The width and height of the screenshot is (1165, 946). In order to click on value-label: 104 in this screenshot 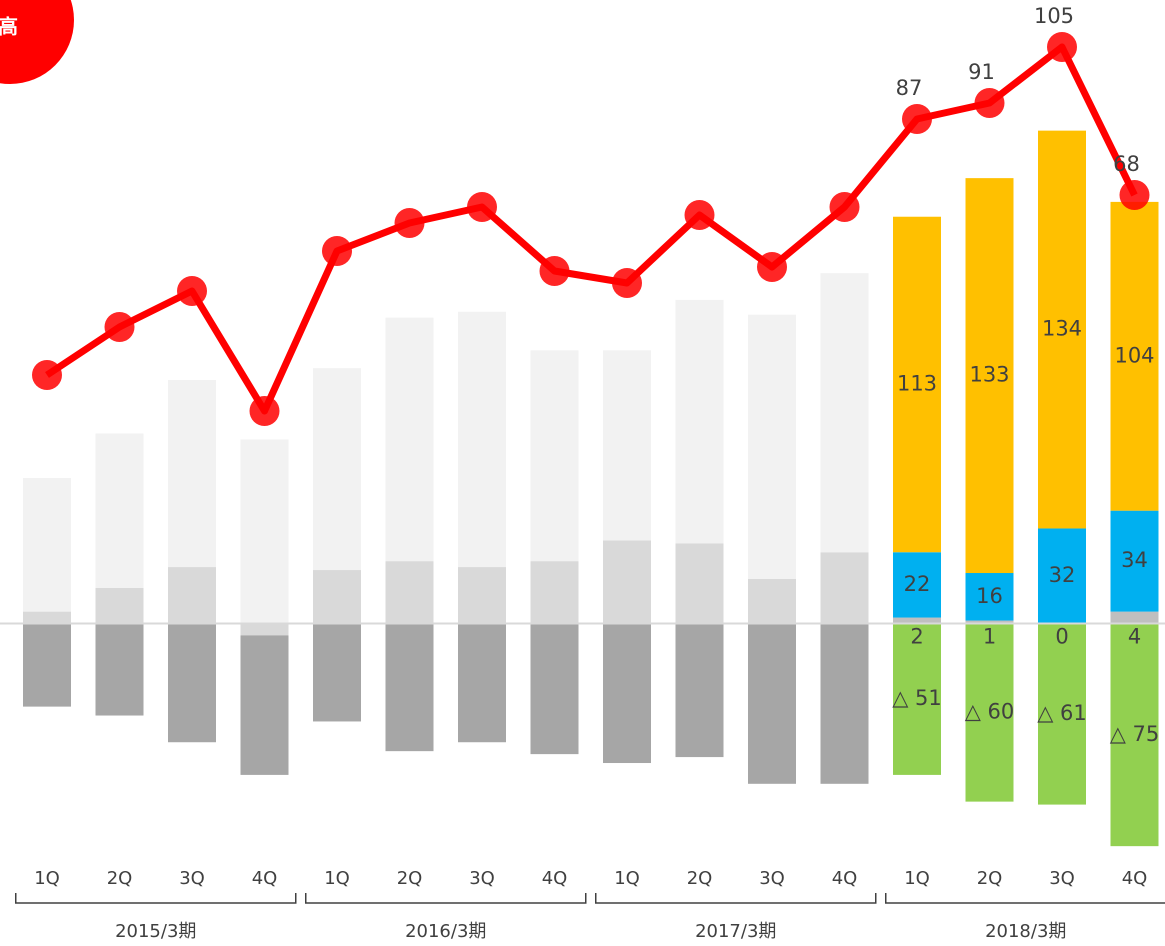, I will do `click(1134, 355)`.